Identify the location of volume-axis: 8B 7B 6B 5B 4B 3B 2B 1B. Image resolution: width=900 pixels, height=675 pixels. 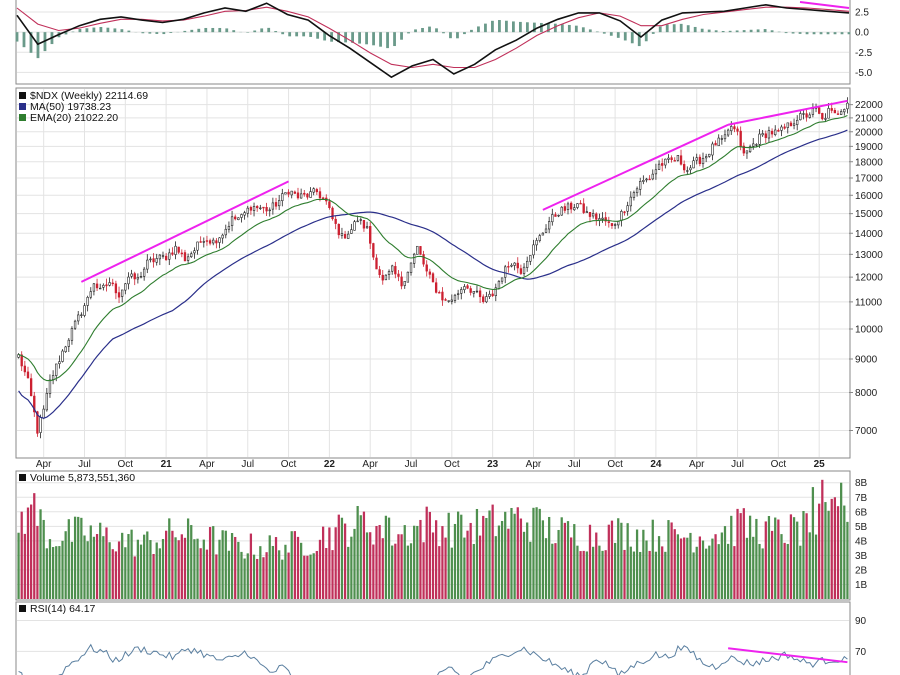
(861, 534).